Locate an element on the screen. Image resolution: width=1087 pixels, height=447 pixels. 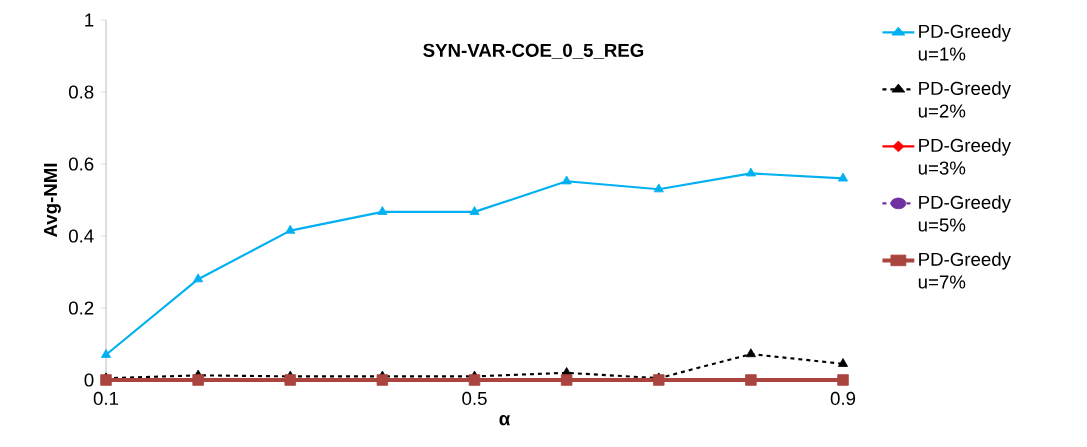
y-tick-label: 0.8 is located at coordinates (81, 92).